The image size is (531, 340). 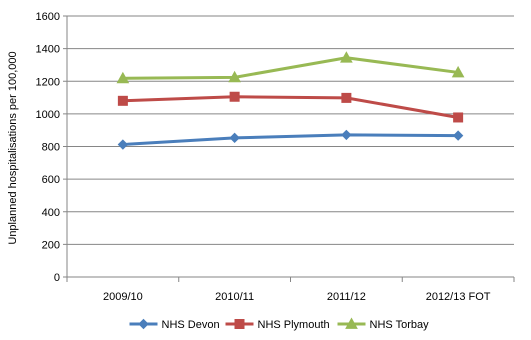 I want to click on y-tick-label: 0, so click(x=57, y=278).